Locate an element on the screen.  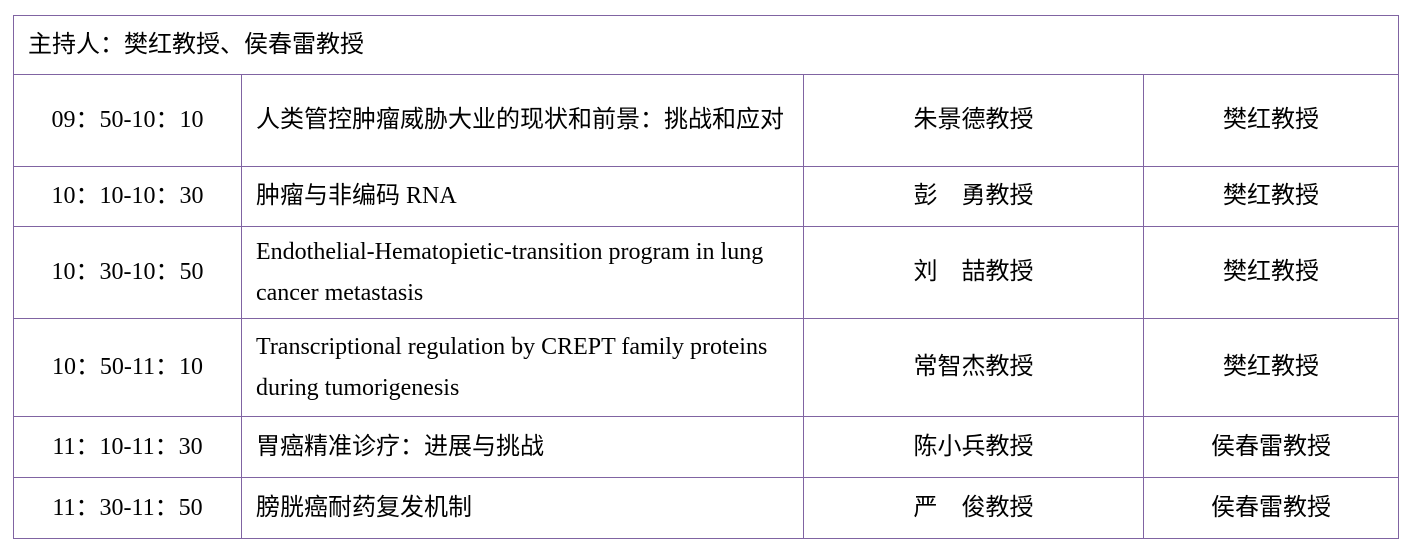
speaker-cell: 严 俊教授 is located at coordinates (973, 508).